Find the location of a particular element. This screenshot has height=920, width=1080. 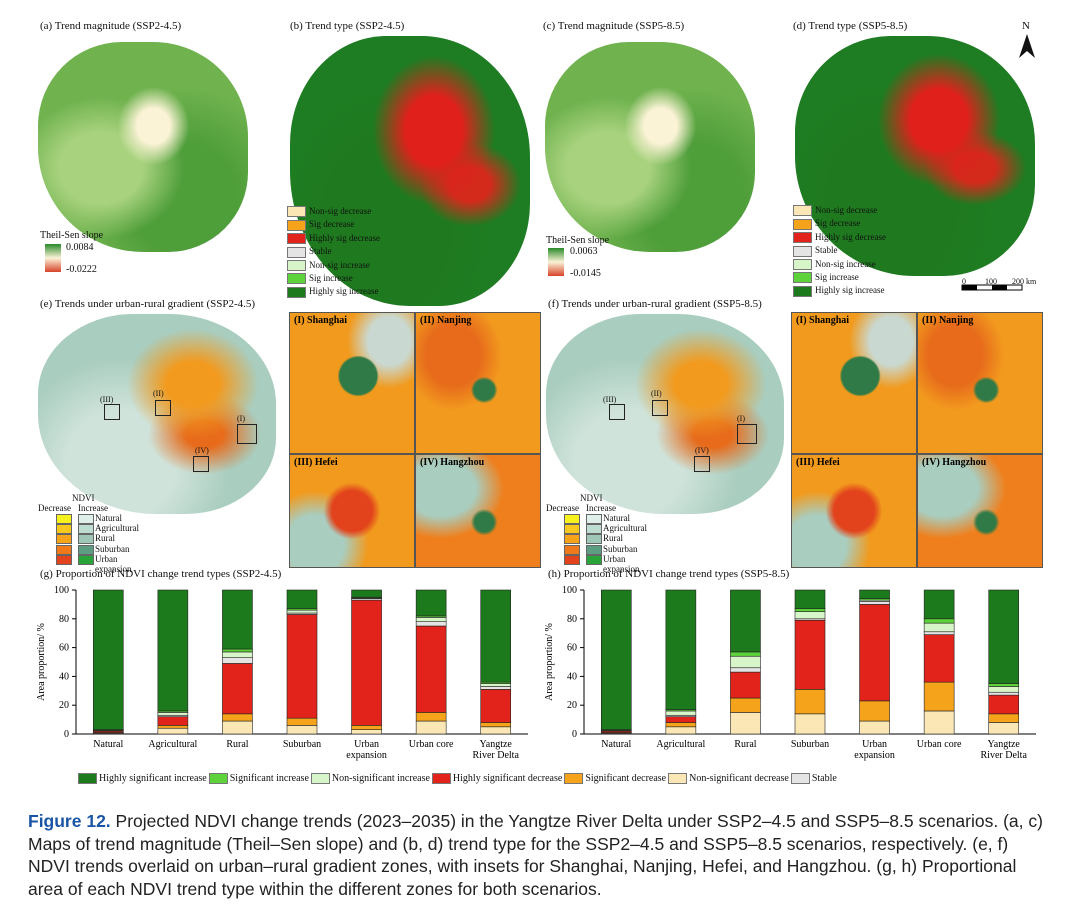

scale-label-100: 100 is located at coordinates (991, 281).